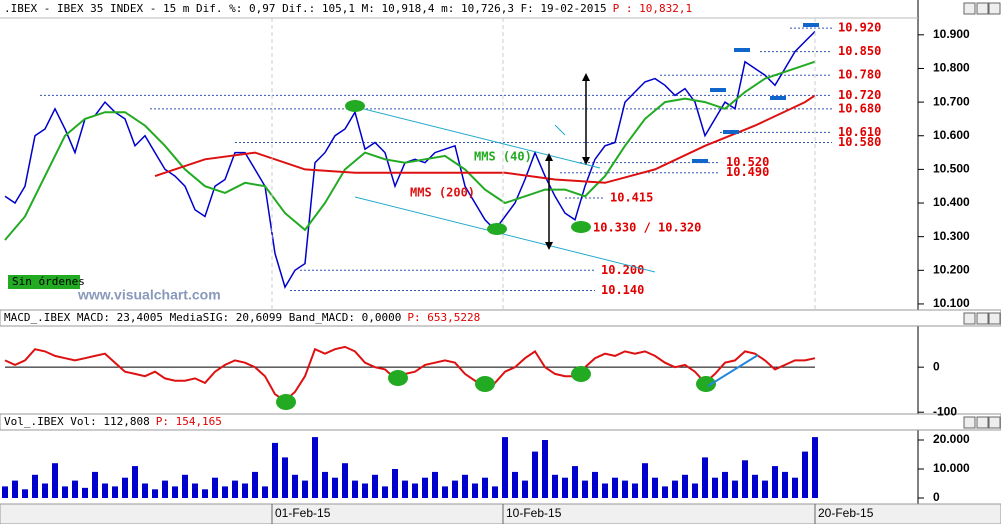 Image resolution: width=1001 pixels, height=524 pixels. I want to click on level-label: 10.920, so click(859, 28).